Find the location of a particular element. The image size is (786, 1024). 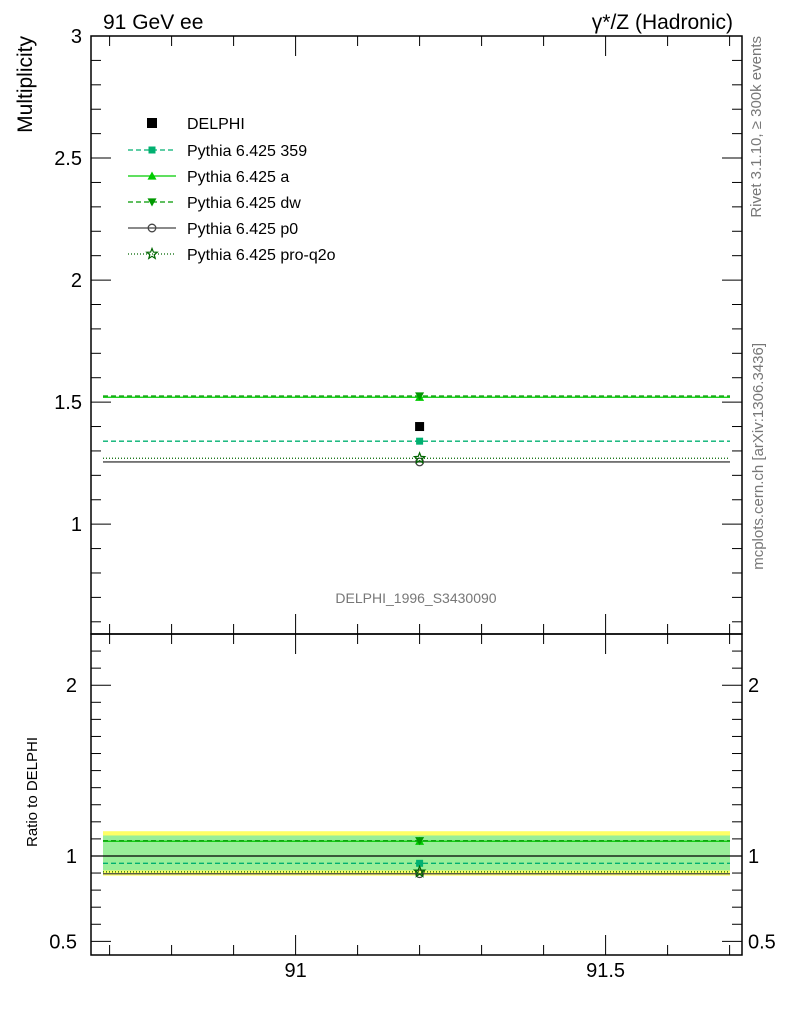

main-y-tick-label: 1 is located at coordinates (76, 525).